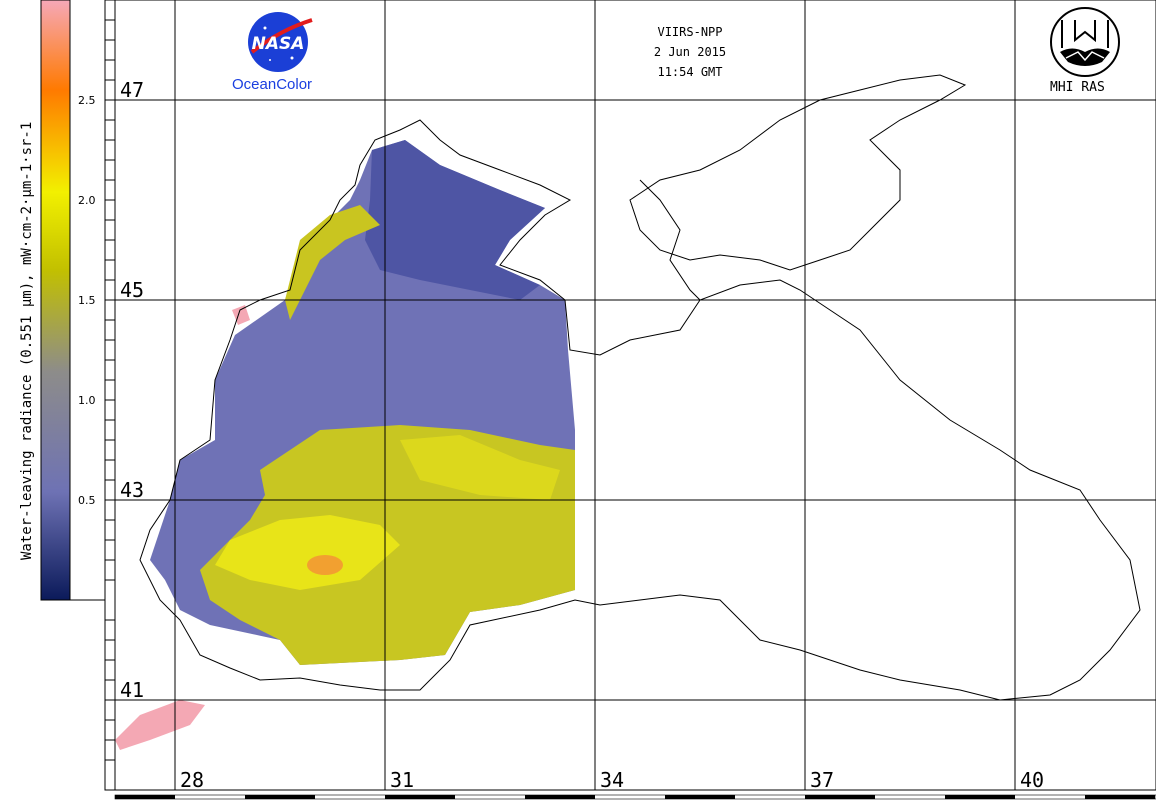 The width and height of the screenshot is (1156, 801). I want to click on colorbar-gradient, so click(55, 300).